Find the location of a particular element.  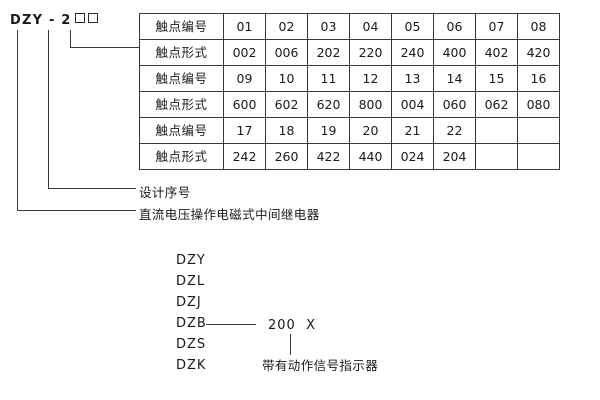

table-cell: 17 is located at coordinates (244, 130).